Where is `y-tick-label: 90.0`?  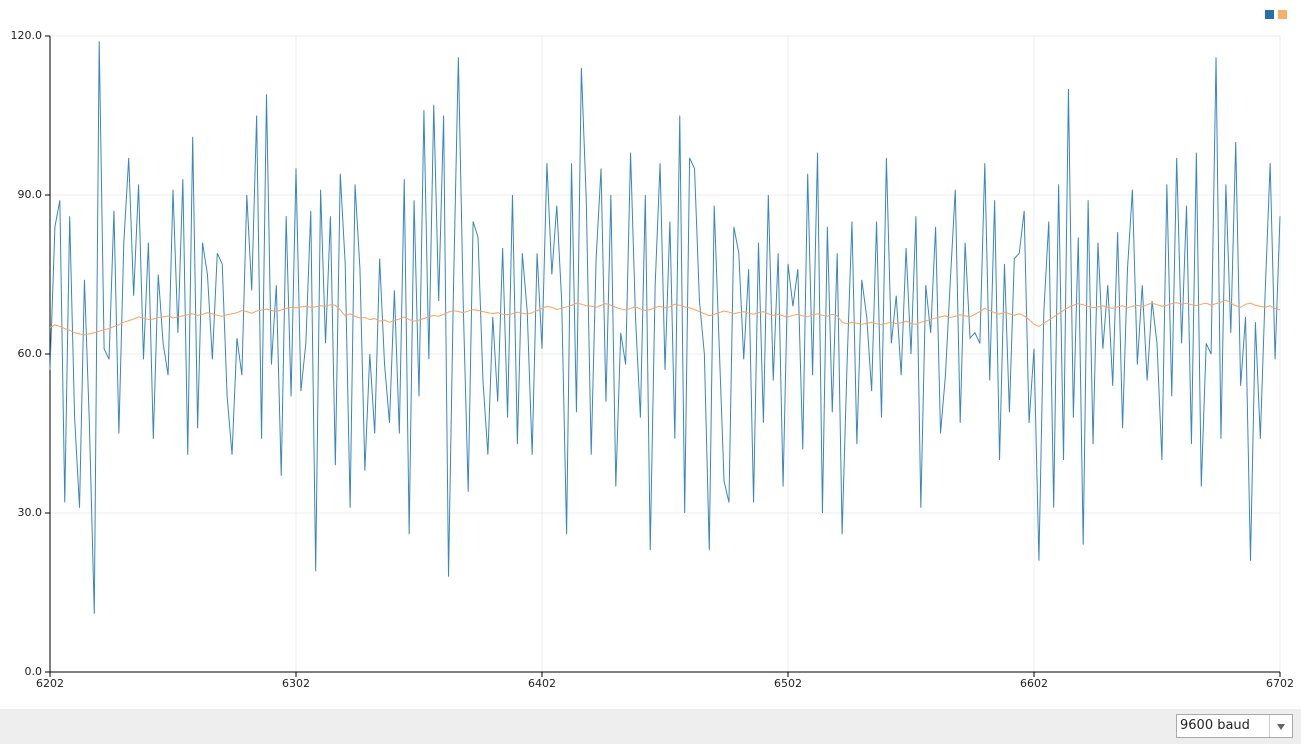
y-tick-label: 90.0 is located at coordinates (30, 194).